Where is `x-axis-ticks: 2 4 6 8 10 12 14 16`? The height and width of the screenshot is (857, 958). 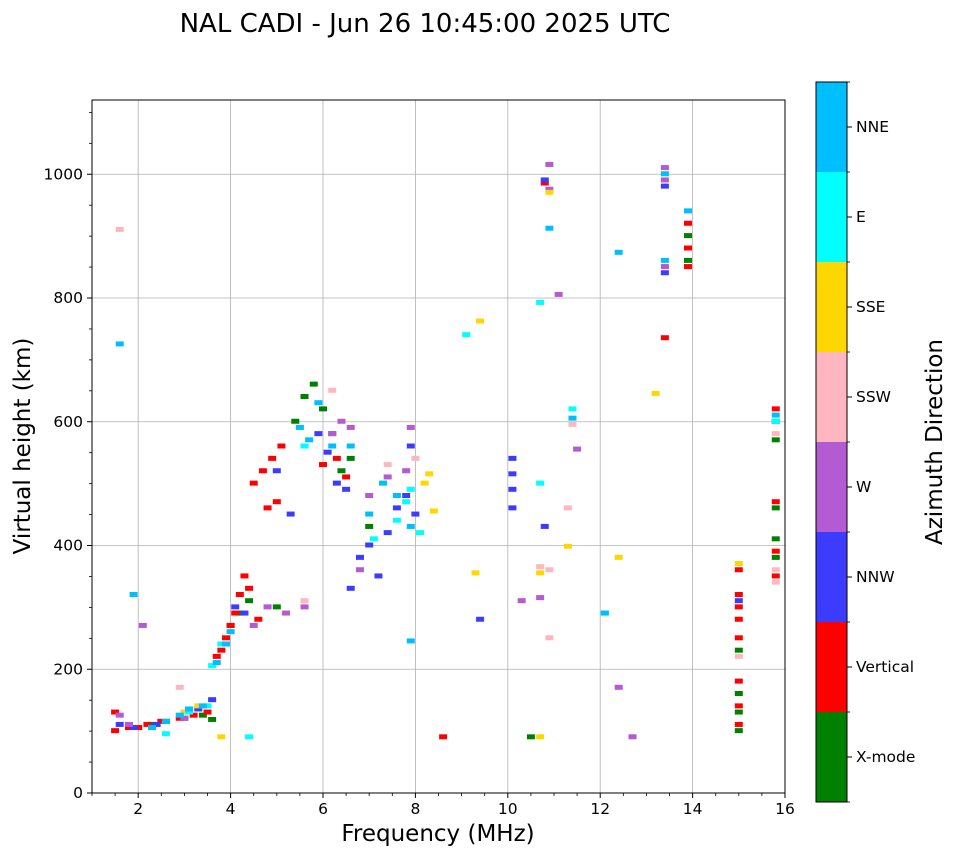 x-axis-ticks: 2 4 6 8 10 12 14 16 is located at coordinates (443, 805).